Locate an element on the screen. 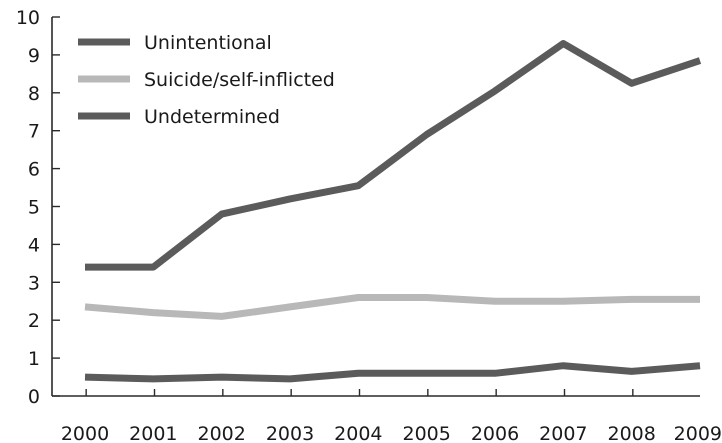 The image size is (722, 443). legend-label: Undetermined is located at coordinates (212, 117).